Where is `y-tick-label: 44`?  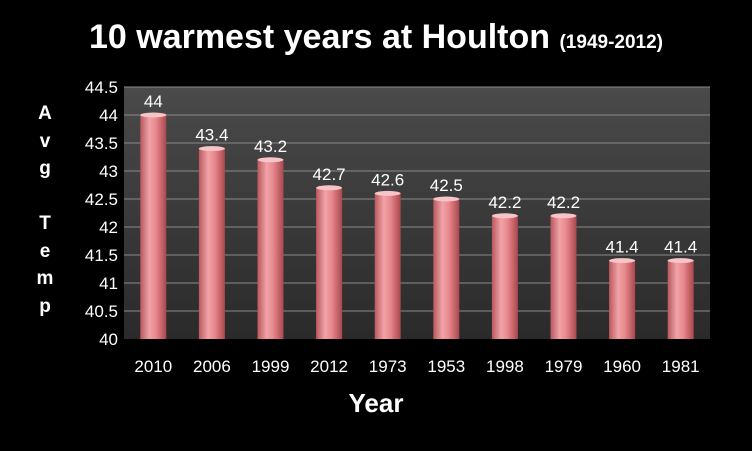 y-tick-label: 44 is located at coordinates (108, 115).